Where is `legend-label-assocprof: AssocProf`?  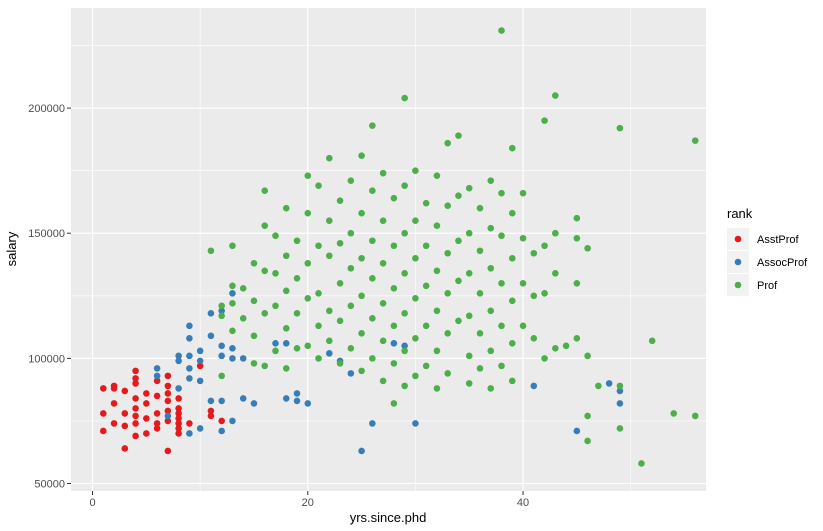 legend-label-assocprof: AssocProf is located at coordinates (782, 263).